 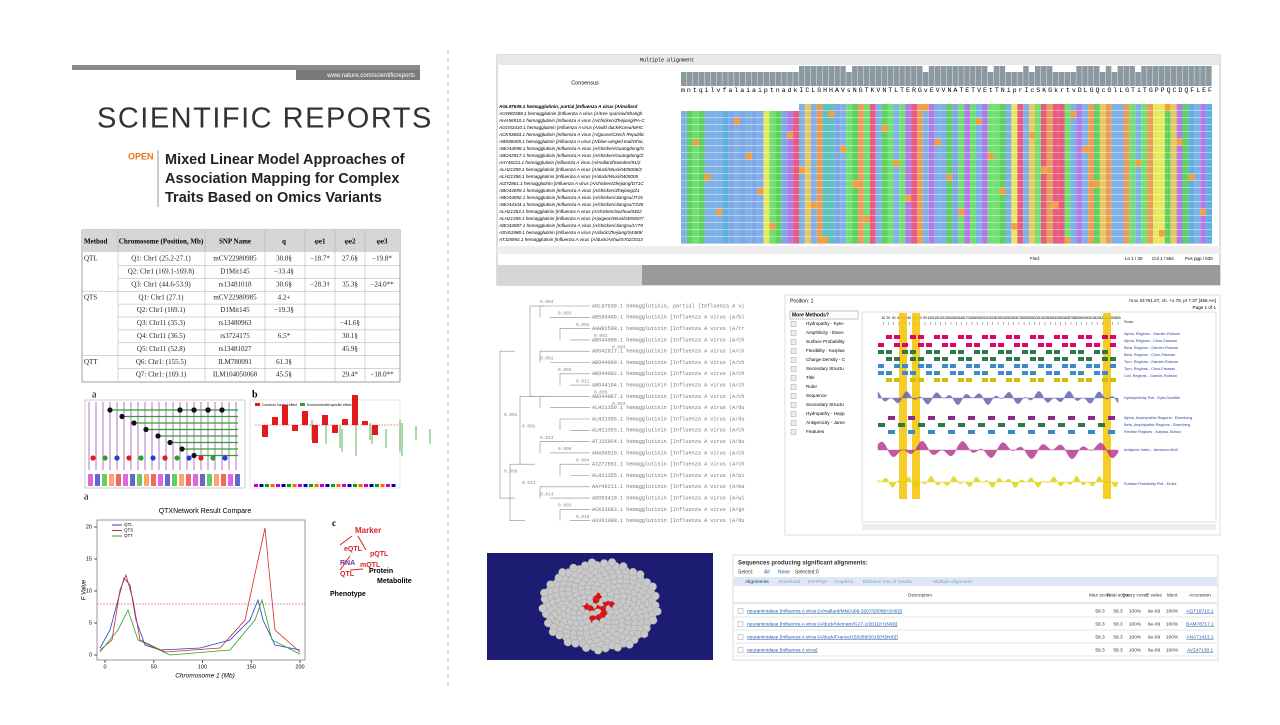 What do you see at coordinates (202, 480) in the screenshot?
I see `fig-a-tick` at bounding box center [202, 480].